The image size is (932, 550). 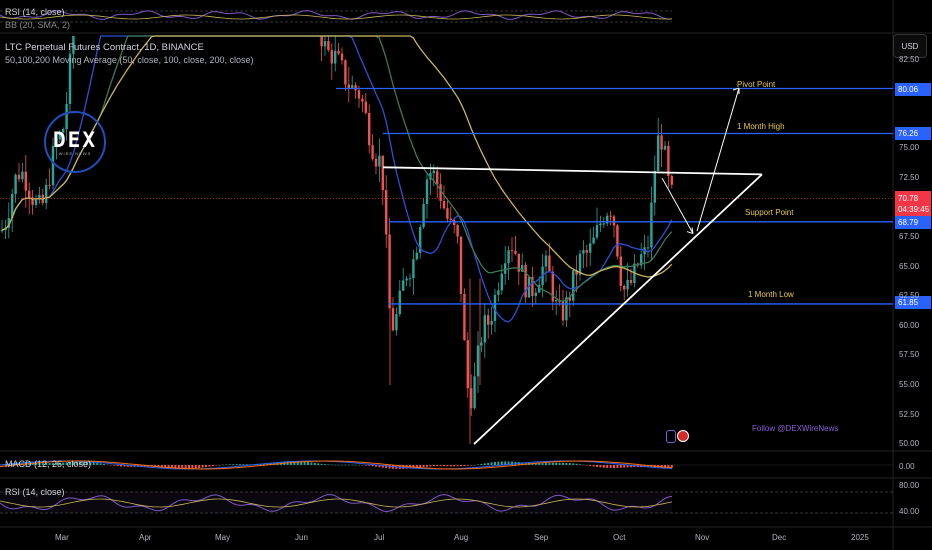 I want to click on low-price-tag: 61.85, so click(x=913, y=302).